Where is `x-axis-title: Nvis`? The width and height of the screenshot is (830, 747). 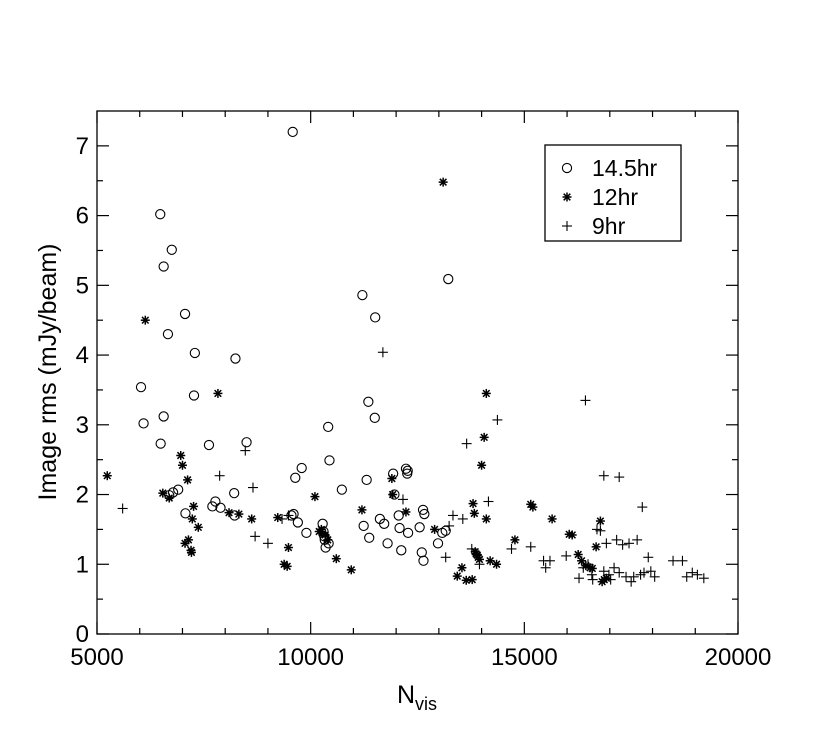 x-axis-title: Nvis is located at coordinates (417, 697).